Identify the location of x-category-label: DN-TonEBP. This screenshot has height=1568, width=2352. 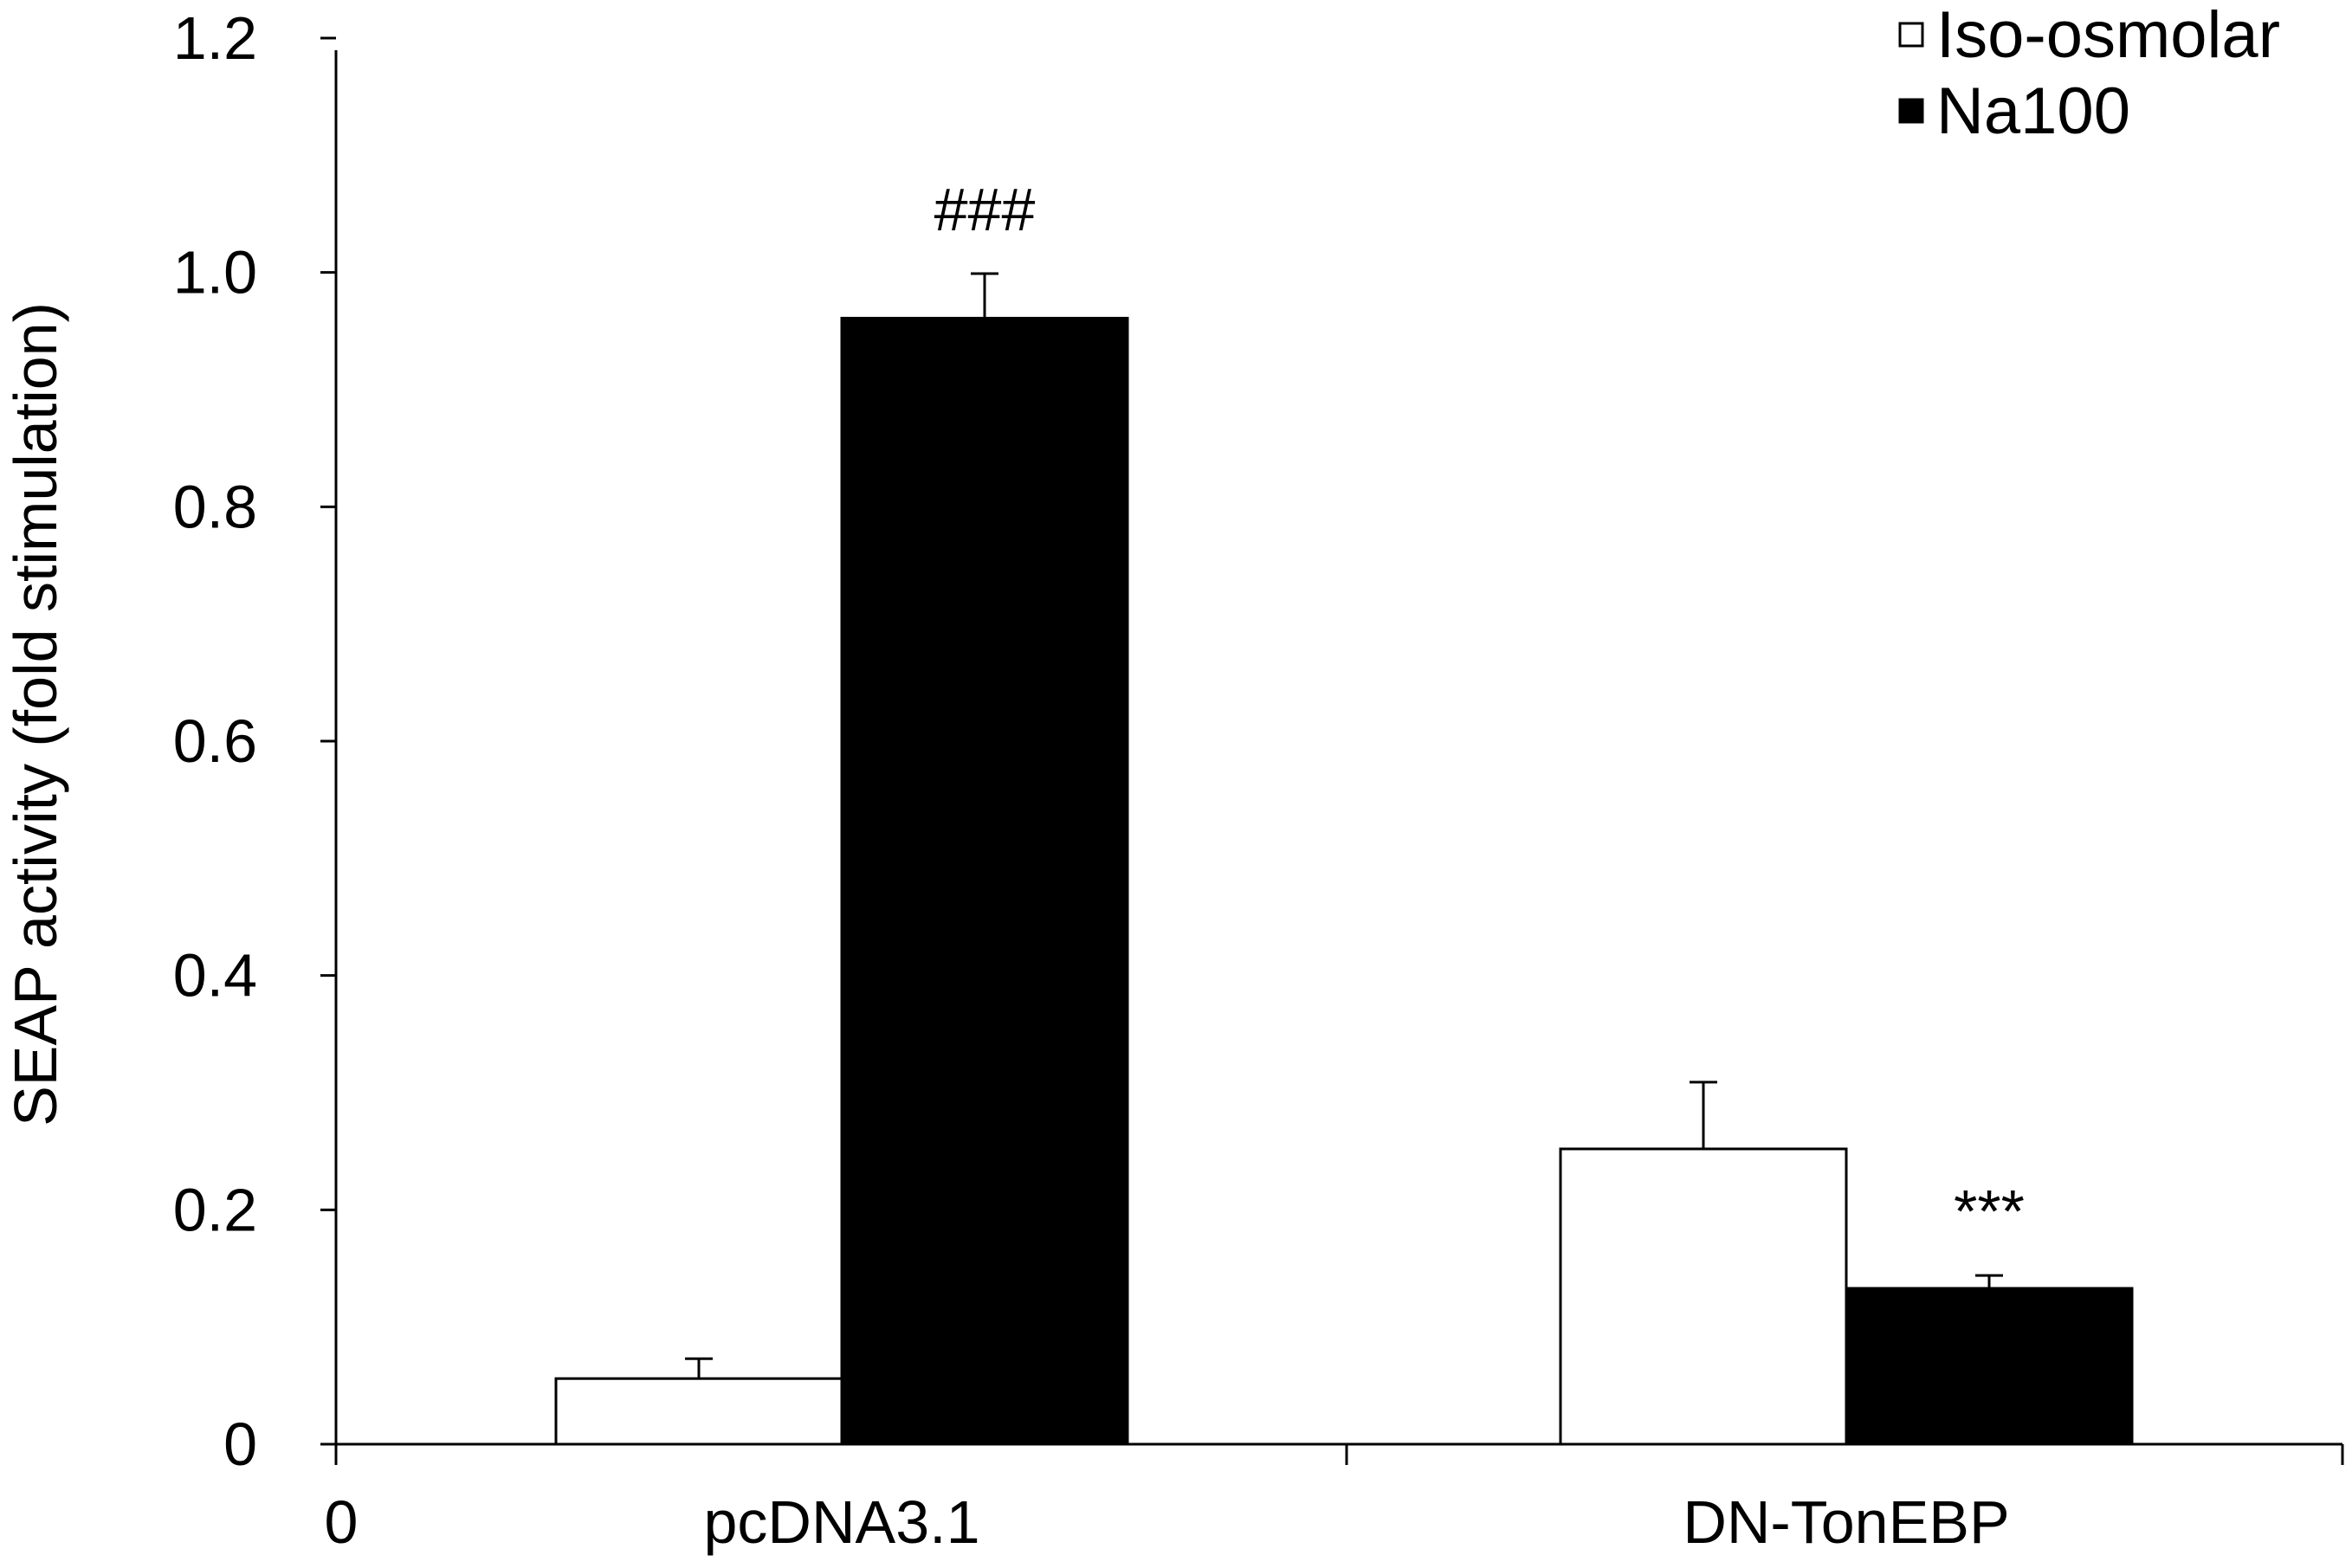
(1846, 1522).